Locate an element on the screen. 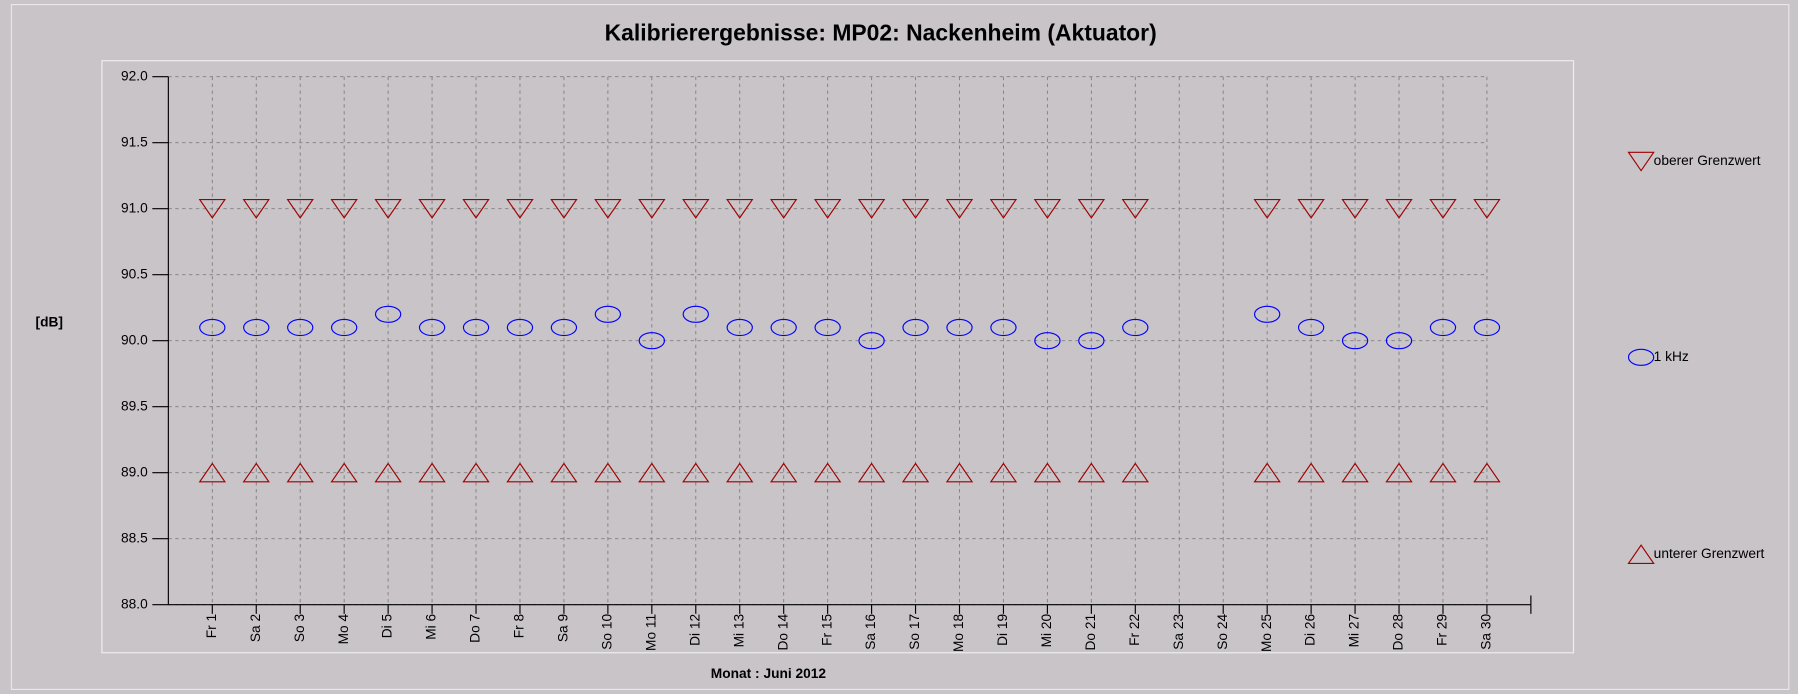  legend-label: unterer Grenzwert is located at coordinates (1709, 553).